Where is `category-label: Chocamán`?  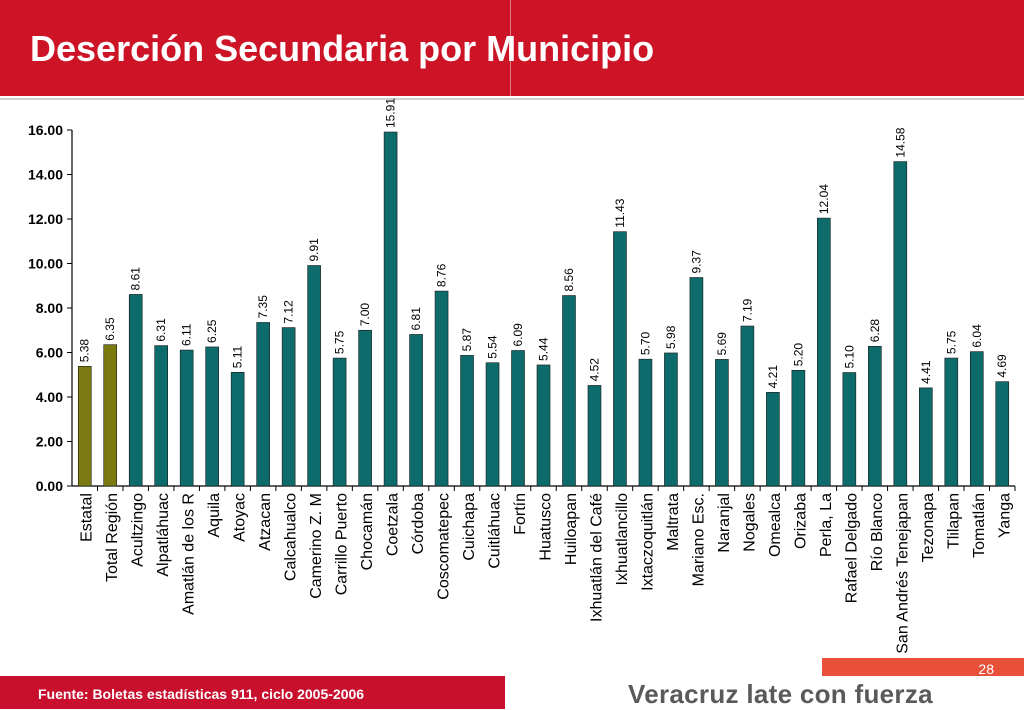 category-label: Chocamán is located at coordinates (367, 531).